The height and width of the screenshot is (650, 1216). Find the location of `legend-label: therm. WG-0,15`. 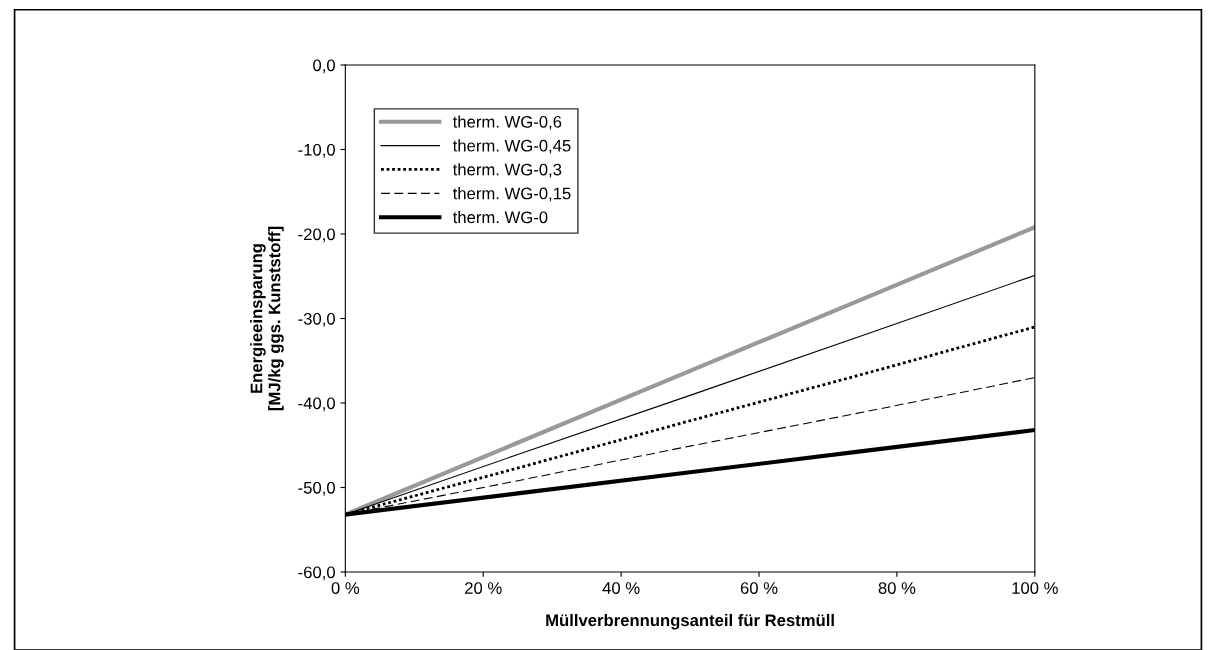

legend-label: therm. WG-0,15 is located at coordinates (511, 194).